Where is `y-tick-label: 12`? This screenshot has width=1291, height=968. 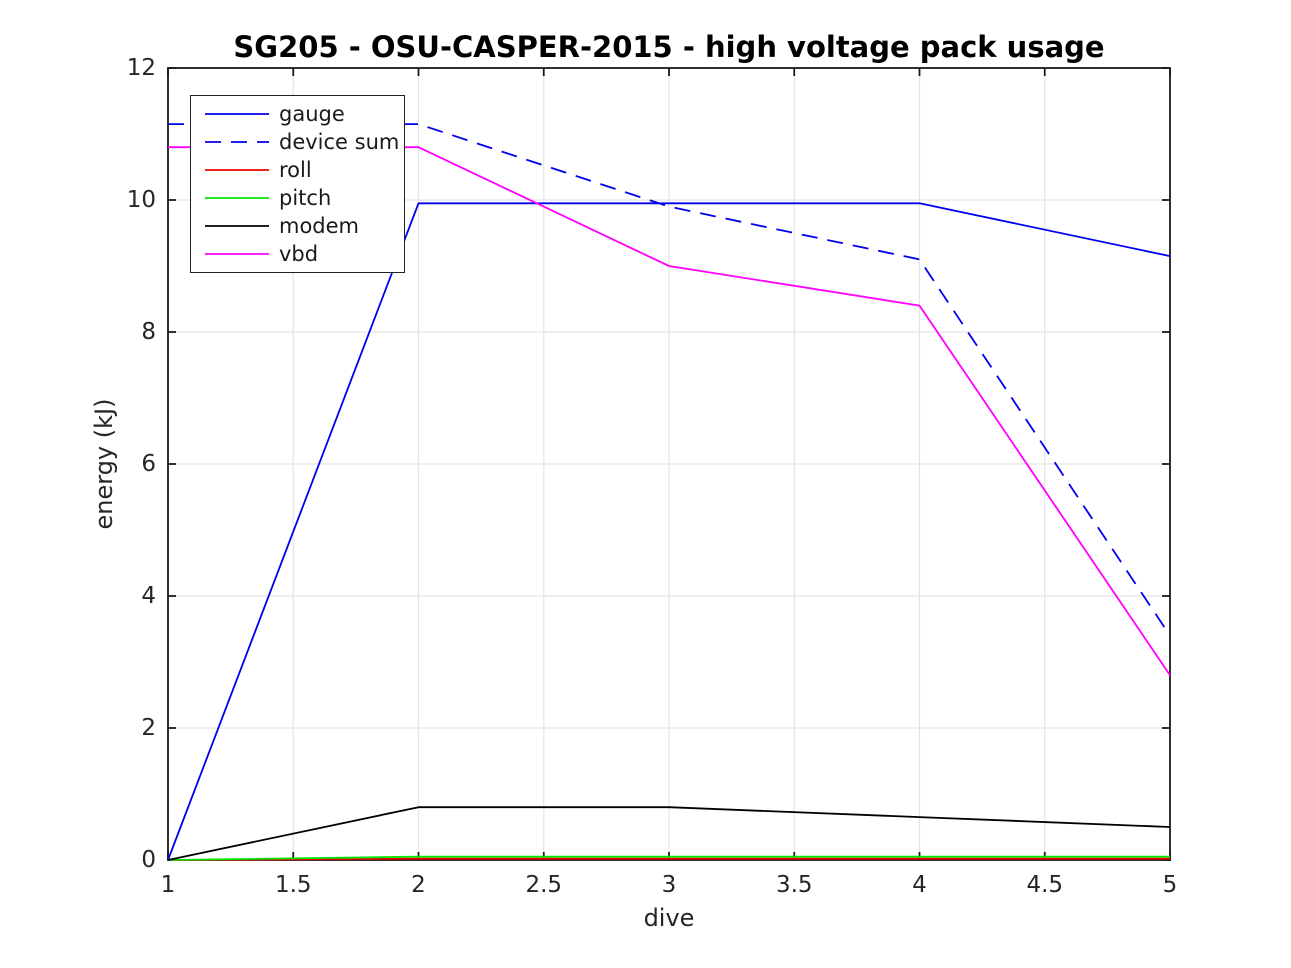
y-tick-label: 12 is located at coordinates (141, 68).